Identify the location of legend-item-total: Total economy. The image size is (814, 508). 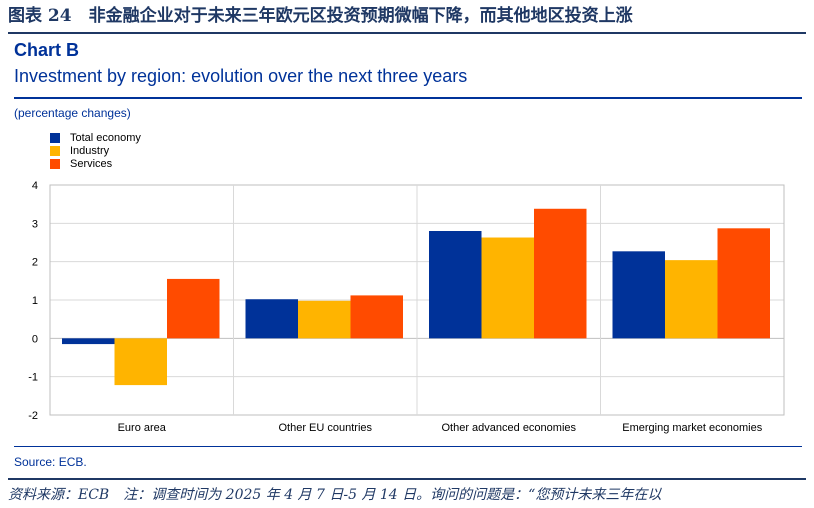
(95, 137).